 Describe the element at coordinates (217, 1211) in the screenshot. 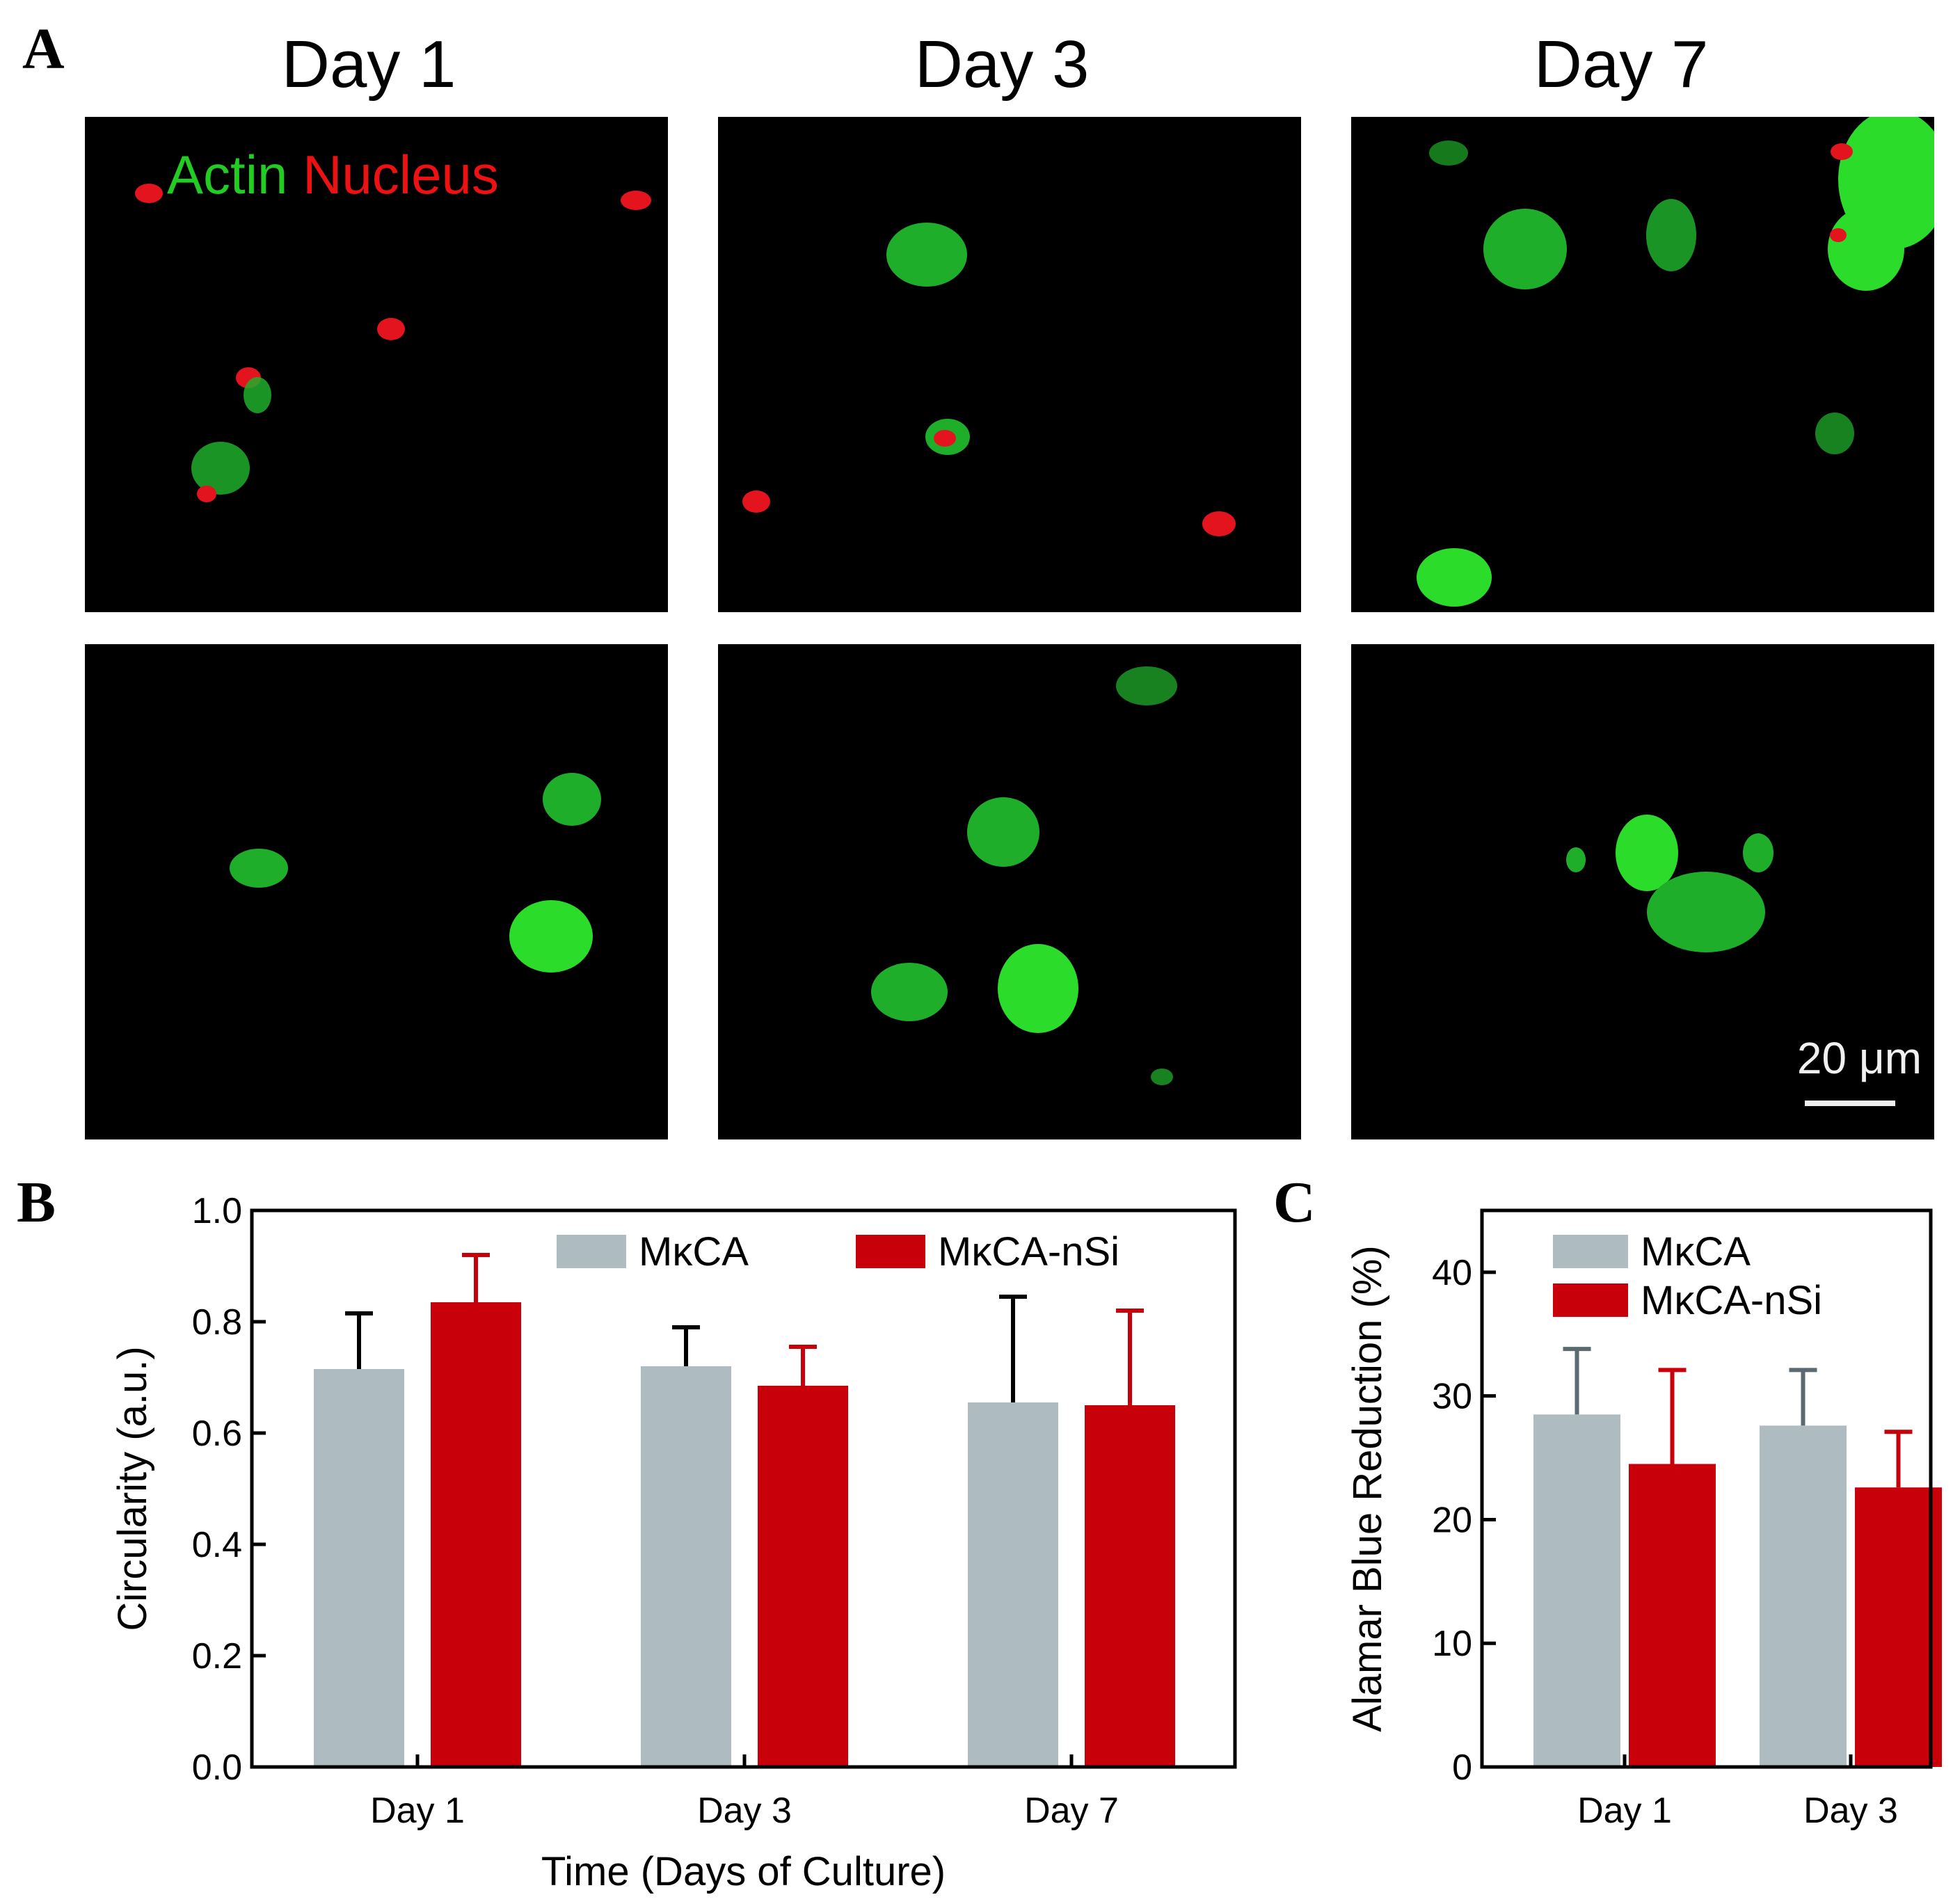

I see `b-y-tick-label: 1.0` at that location.